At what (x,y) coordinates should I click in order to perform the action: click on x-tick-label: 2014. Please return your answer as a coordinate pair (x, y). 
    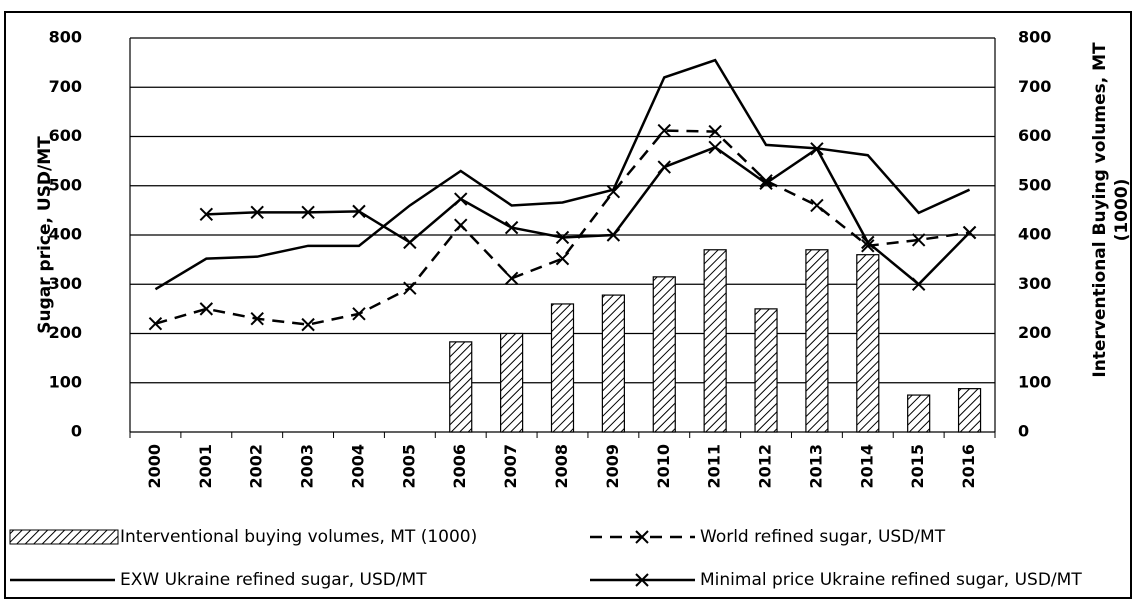
    Looking at the image, I should click on (866, 466).